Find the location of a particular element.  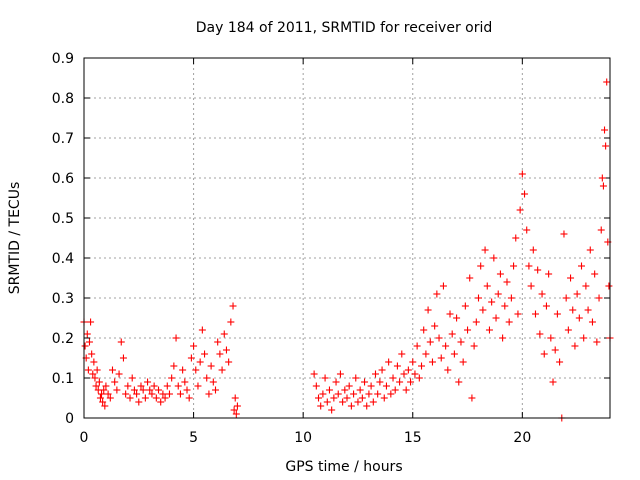

y-tick-label: 0.7 is located at coordinates (63, 139).